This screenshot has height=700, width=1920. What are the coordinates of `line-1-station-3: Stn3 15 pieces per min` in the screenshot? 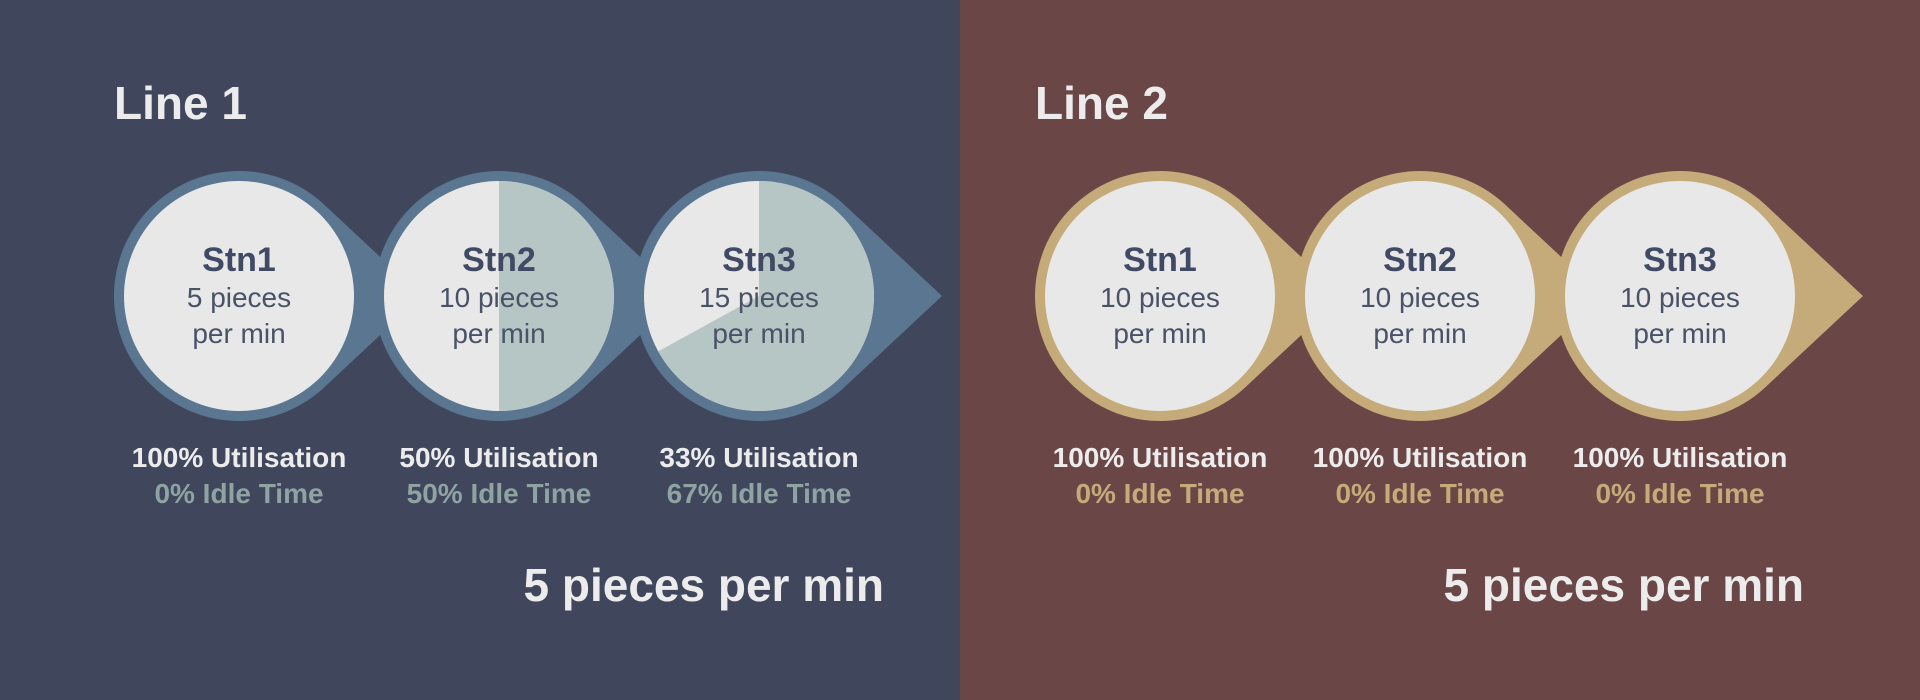 It's located at (759, 296).